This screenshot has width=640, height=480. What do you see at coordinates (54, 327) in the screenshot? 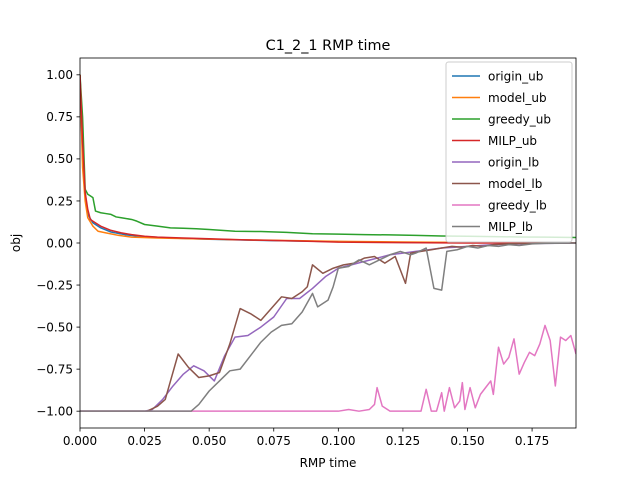
I see `y-tick-label: −0.50` at bounding box center [54, 327].